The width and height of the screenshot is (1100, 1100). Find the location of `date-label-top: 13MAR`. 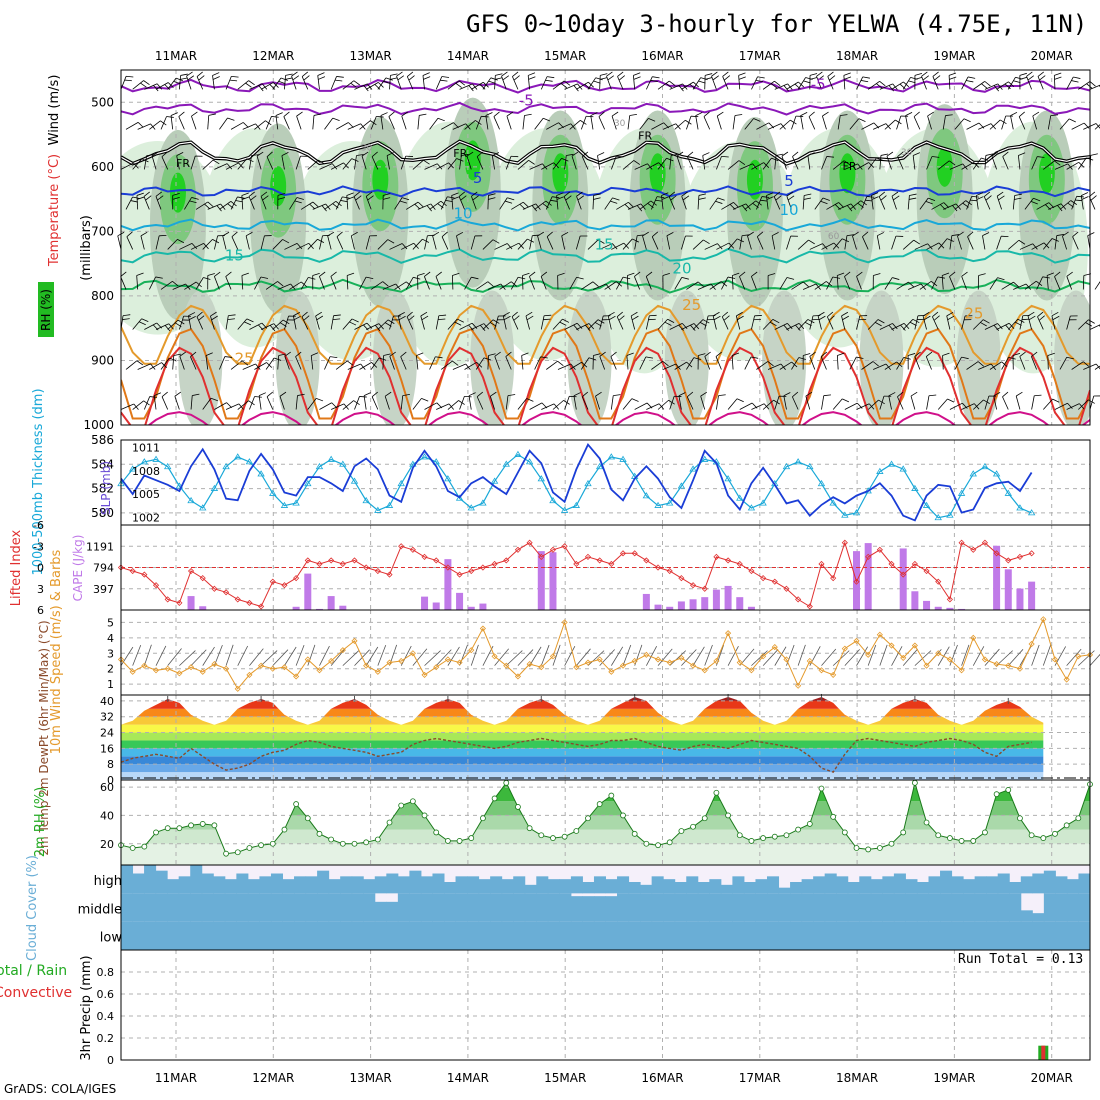

date-label-top: 13MAR is located at coordinates (371, 56).